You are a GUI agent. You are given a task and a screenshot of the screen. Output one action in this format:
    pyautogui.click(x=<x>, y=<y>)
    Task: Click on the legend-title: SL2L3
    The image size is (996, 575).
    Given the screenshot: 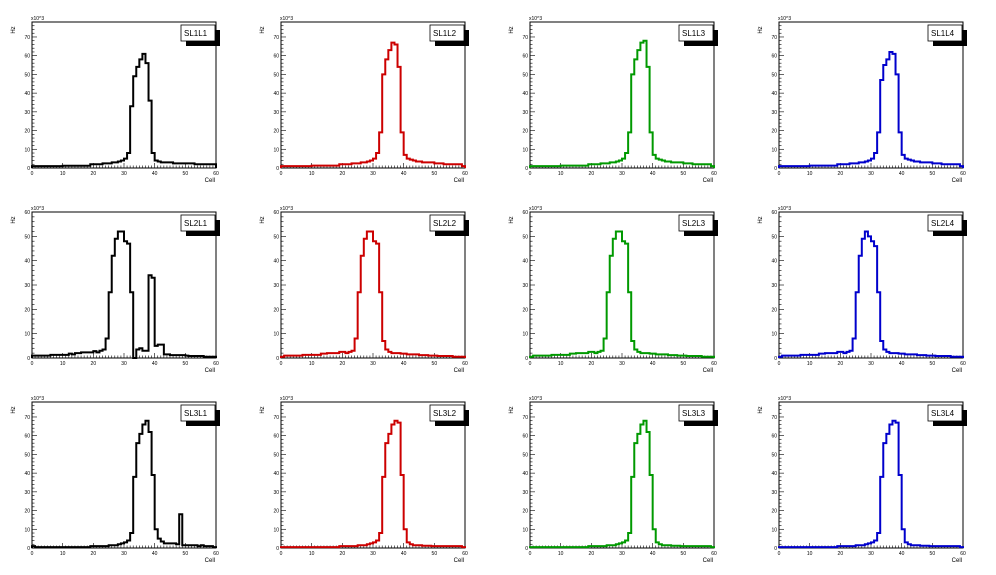 What is the action you would take?
    pyautogui.click(x=694, y=223)
    